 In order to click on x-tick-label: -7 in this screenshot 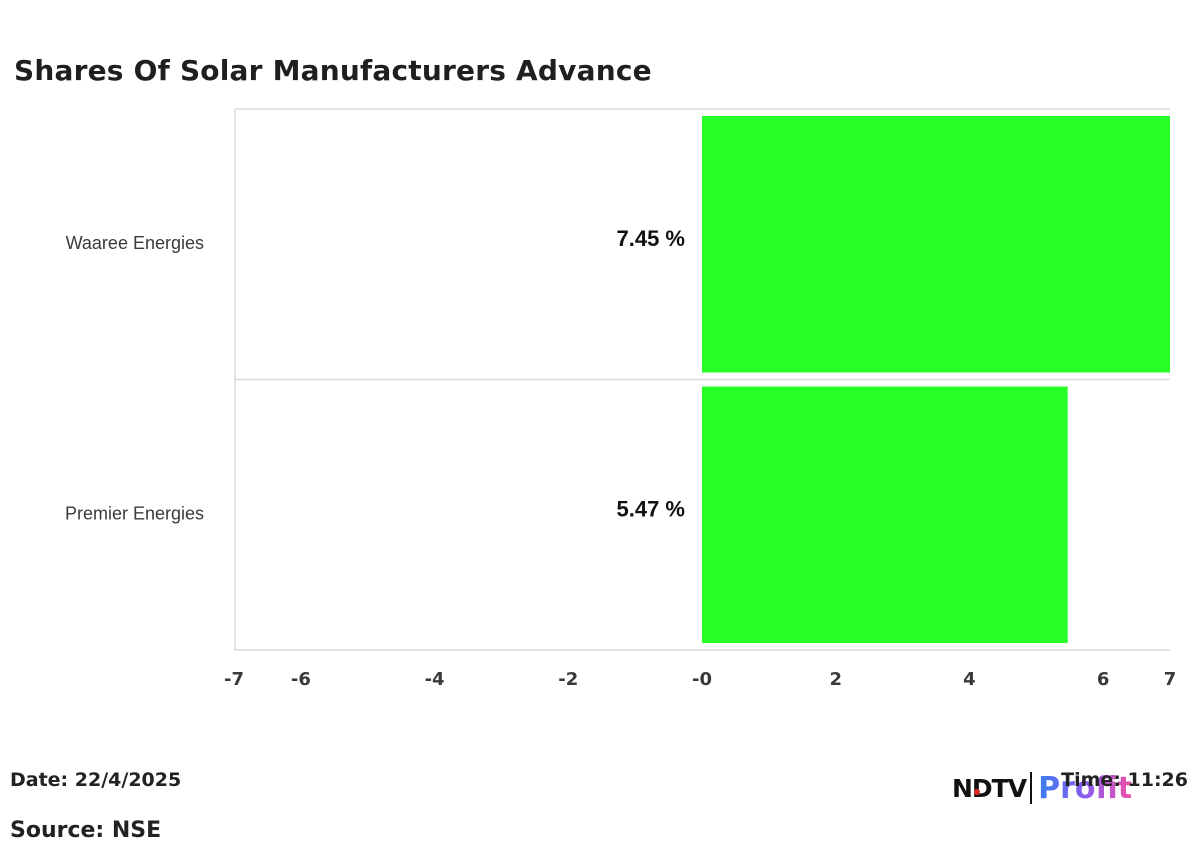, I will do `click(234, 679)`.